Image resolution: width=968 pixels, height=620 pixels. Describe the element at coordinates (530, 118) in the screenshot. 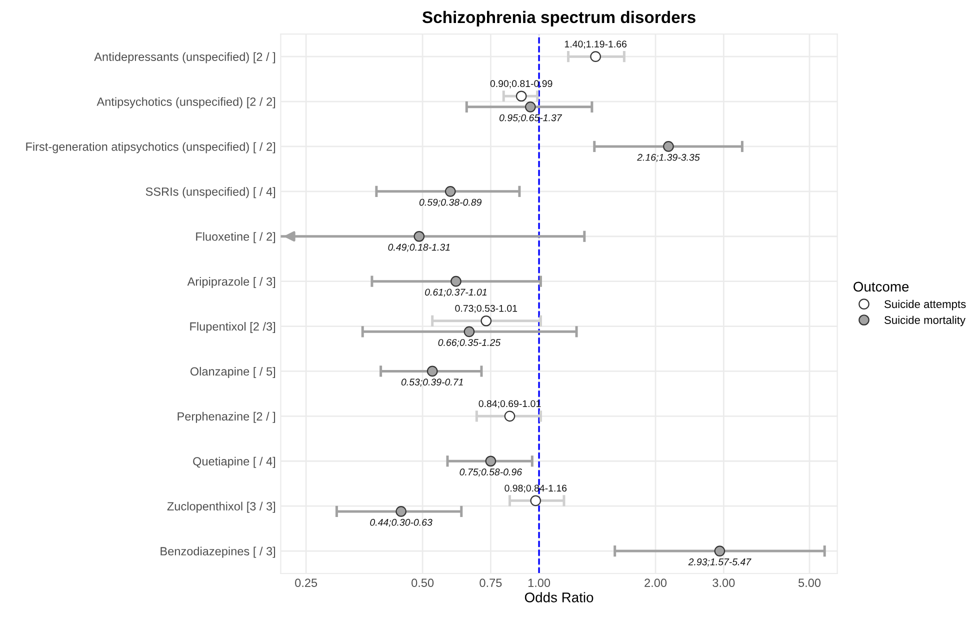

I see `data-label: 0.95;0.65-1.37` at that location.